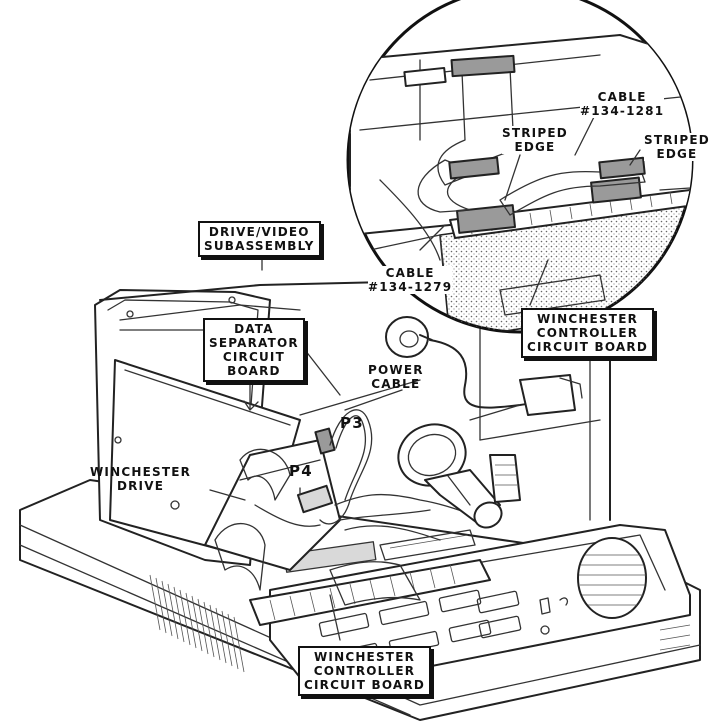  Describe the element at coordinates (612, 578) in the screenshot. I see `speaker-grille` at that location.